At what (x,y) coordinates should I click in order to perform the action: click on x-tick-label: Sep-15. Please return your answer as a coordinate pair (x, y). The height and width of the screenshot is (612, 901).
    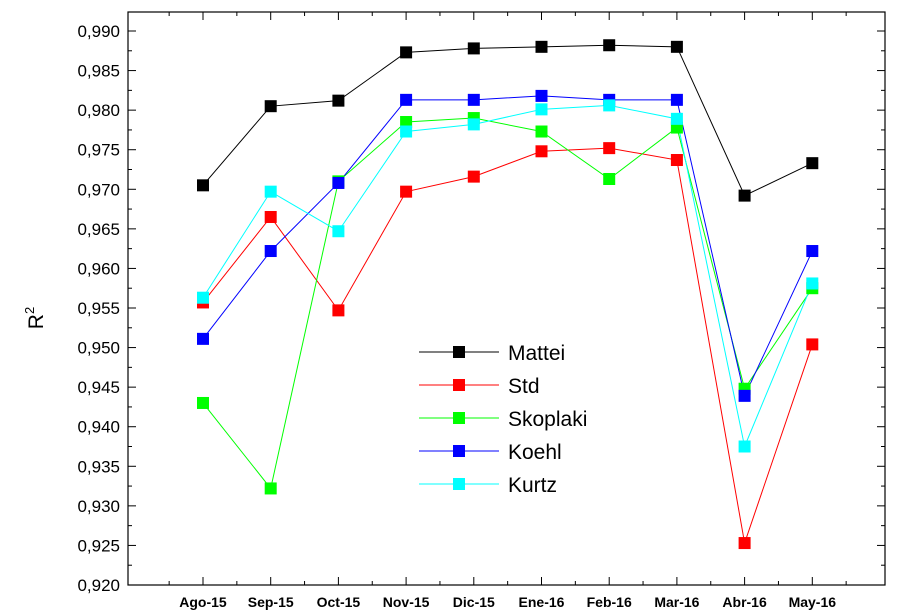
    Looking at the image, I should click on (271, 602).